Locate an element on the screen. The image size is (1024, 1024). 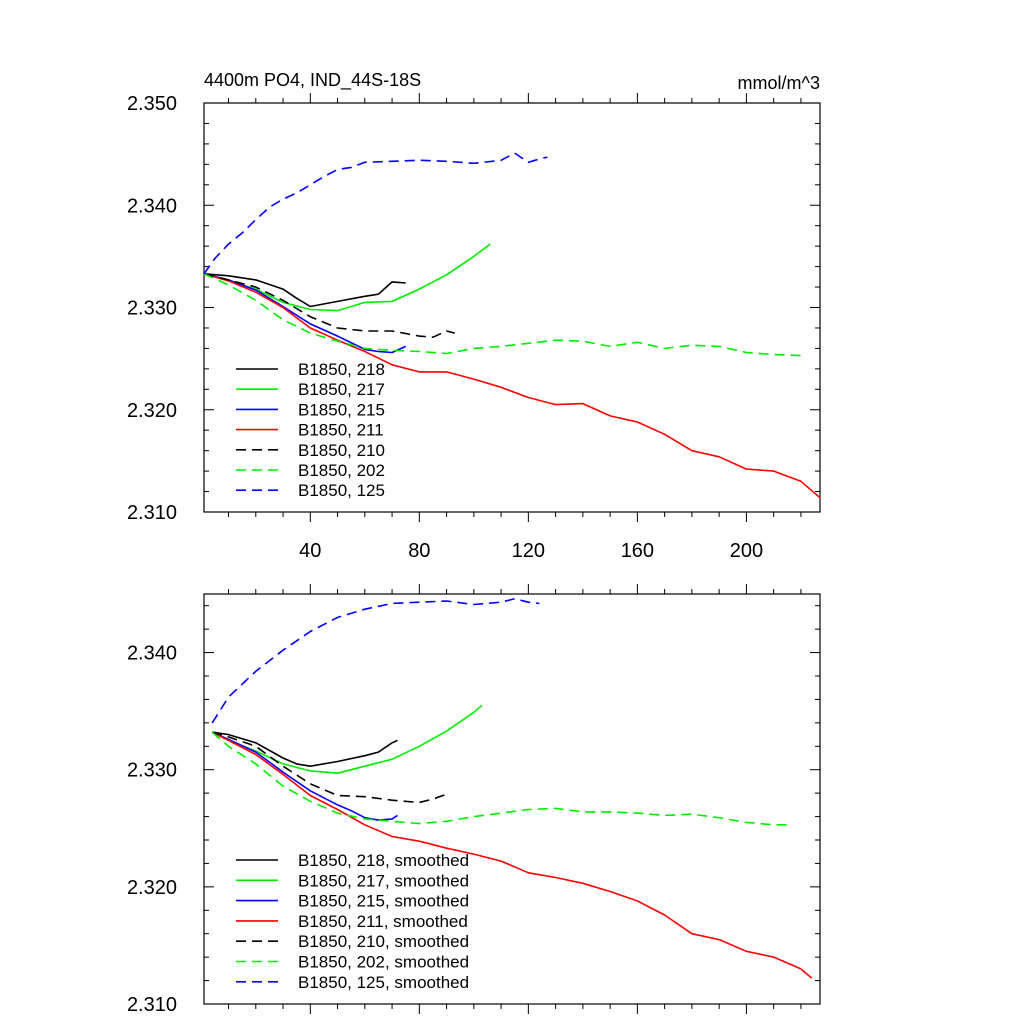
legend-label: B1850, 215 is located at coordinates (341, 409).